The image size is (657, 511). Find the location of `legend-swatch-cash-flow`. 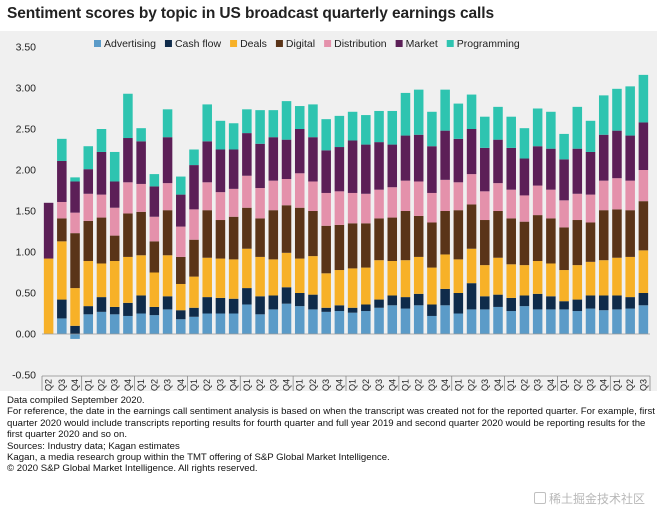

legend-swatch-cash-flow is located at coordinates (168, 43).